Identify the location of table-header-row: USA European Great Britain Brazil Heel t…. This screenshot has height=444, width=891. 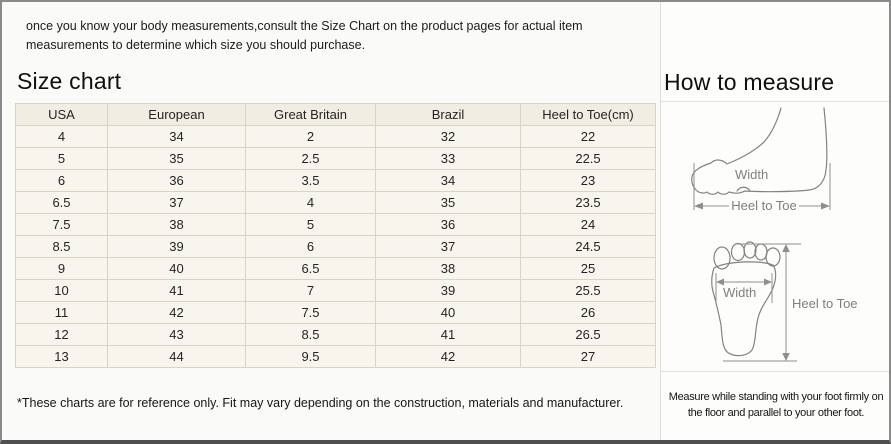
(335, 114).